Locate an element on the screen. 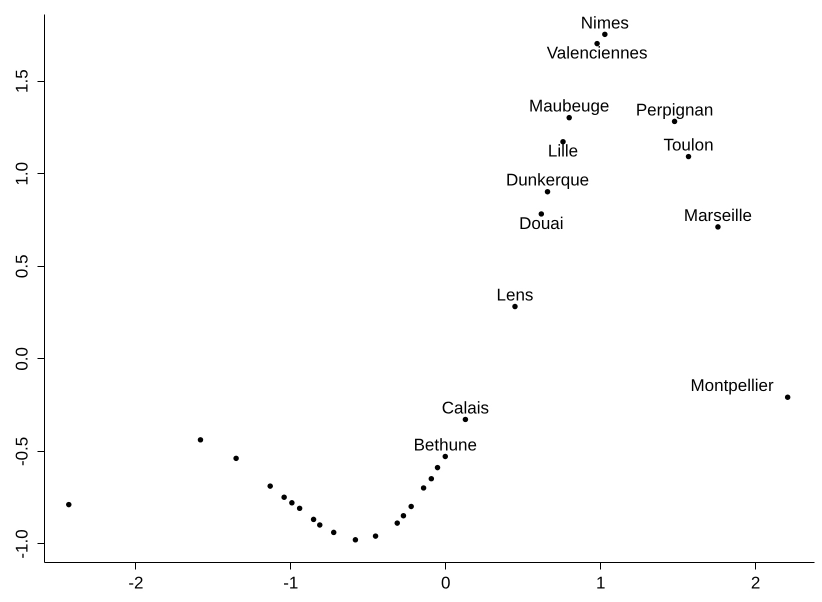 The height and width of the screenshot is (602, 822). x-tick-label: -2 is located at coordinates (136, 583).